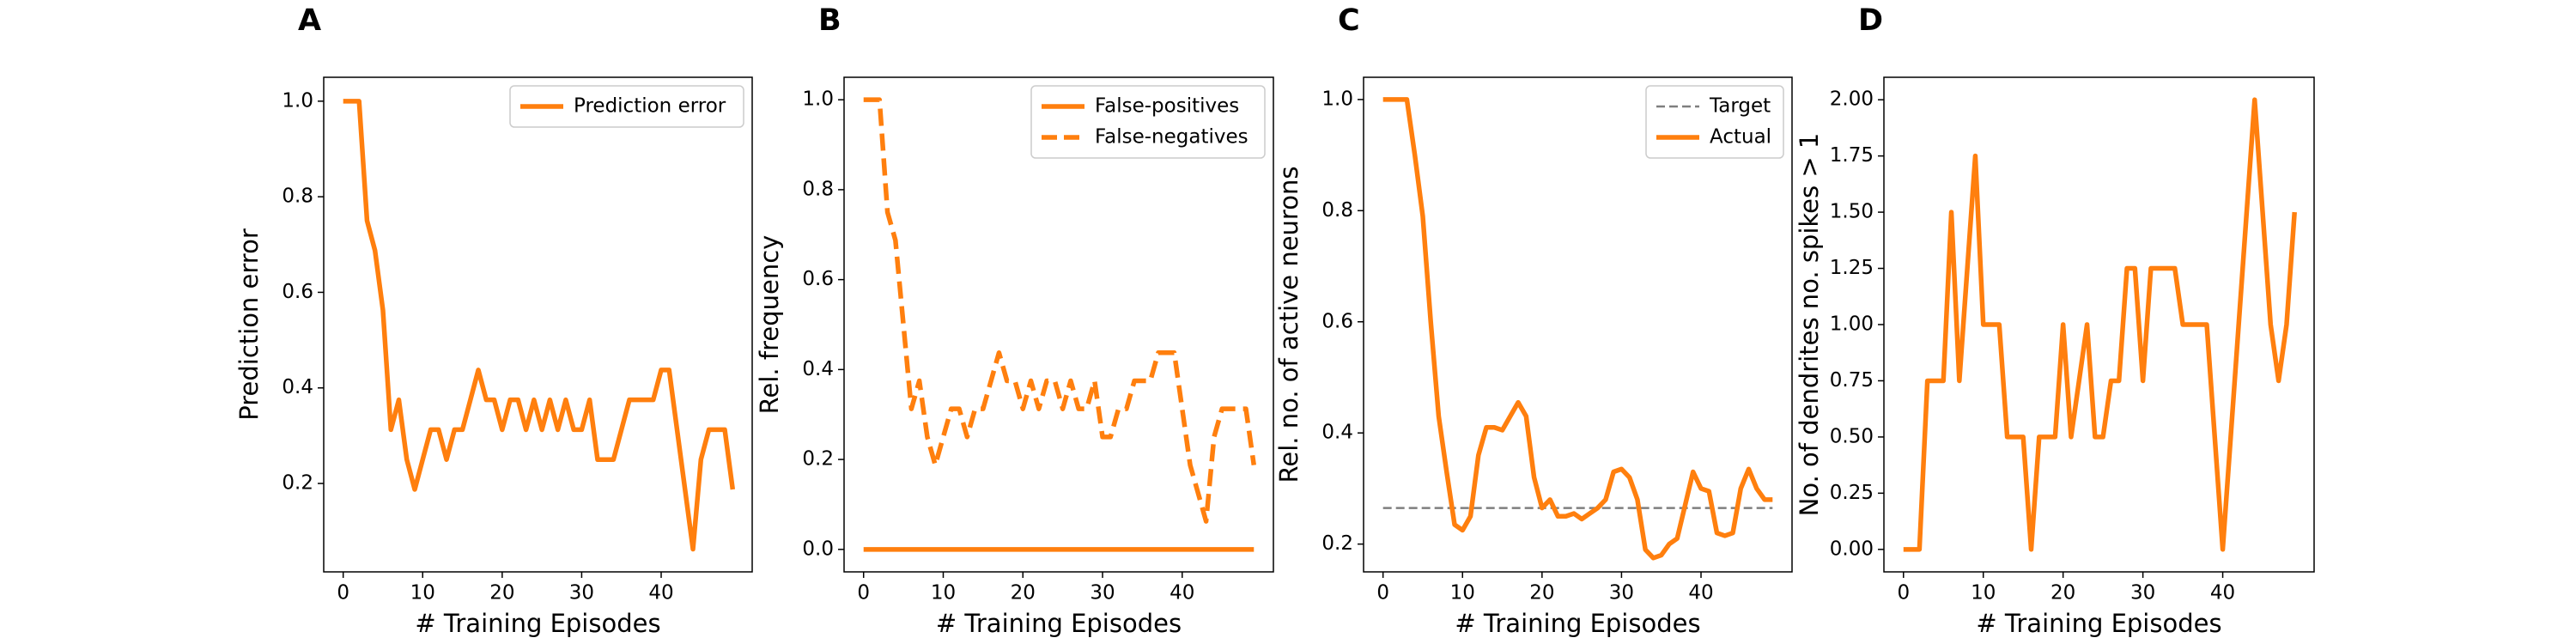  Describe the element at coordinates (650, 106) in the screenshot. I see `legend-label: Prediction error` at that location.